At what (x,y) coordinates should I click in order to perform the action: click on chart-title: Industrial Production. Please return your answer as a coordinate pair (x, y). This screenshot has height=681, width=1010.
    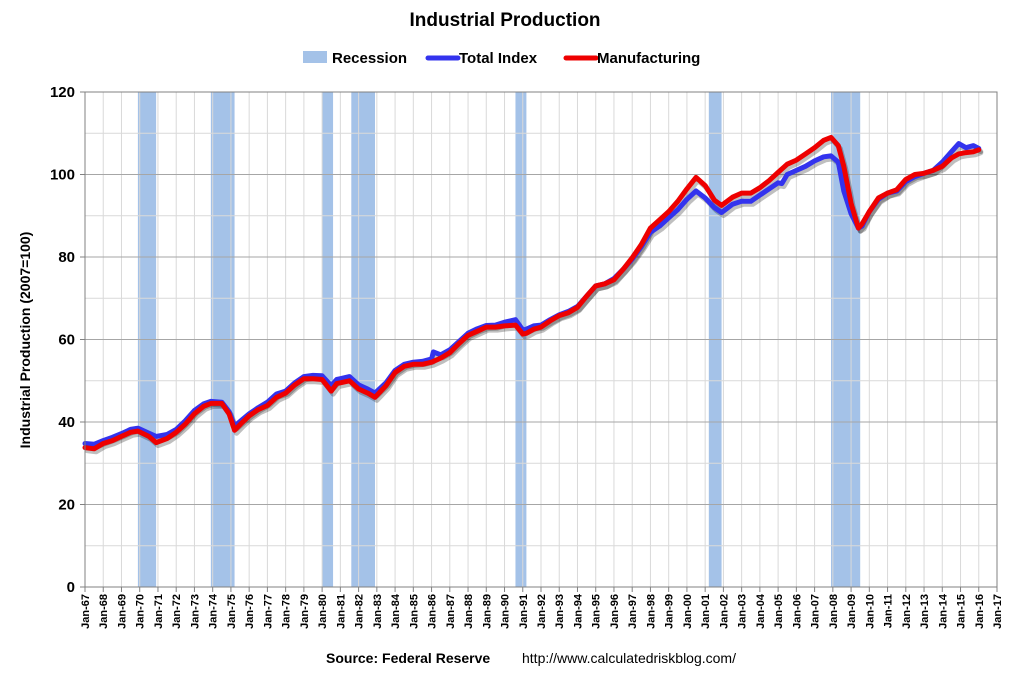
    Looking at the image, I should click on (504, 20).